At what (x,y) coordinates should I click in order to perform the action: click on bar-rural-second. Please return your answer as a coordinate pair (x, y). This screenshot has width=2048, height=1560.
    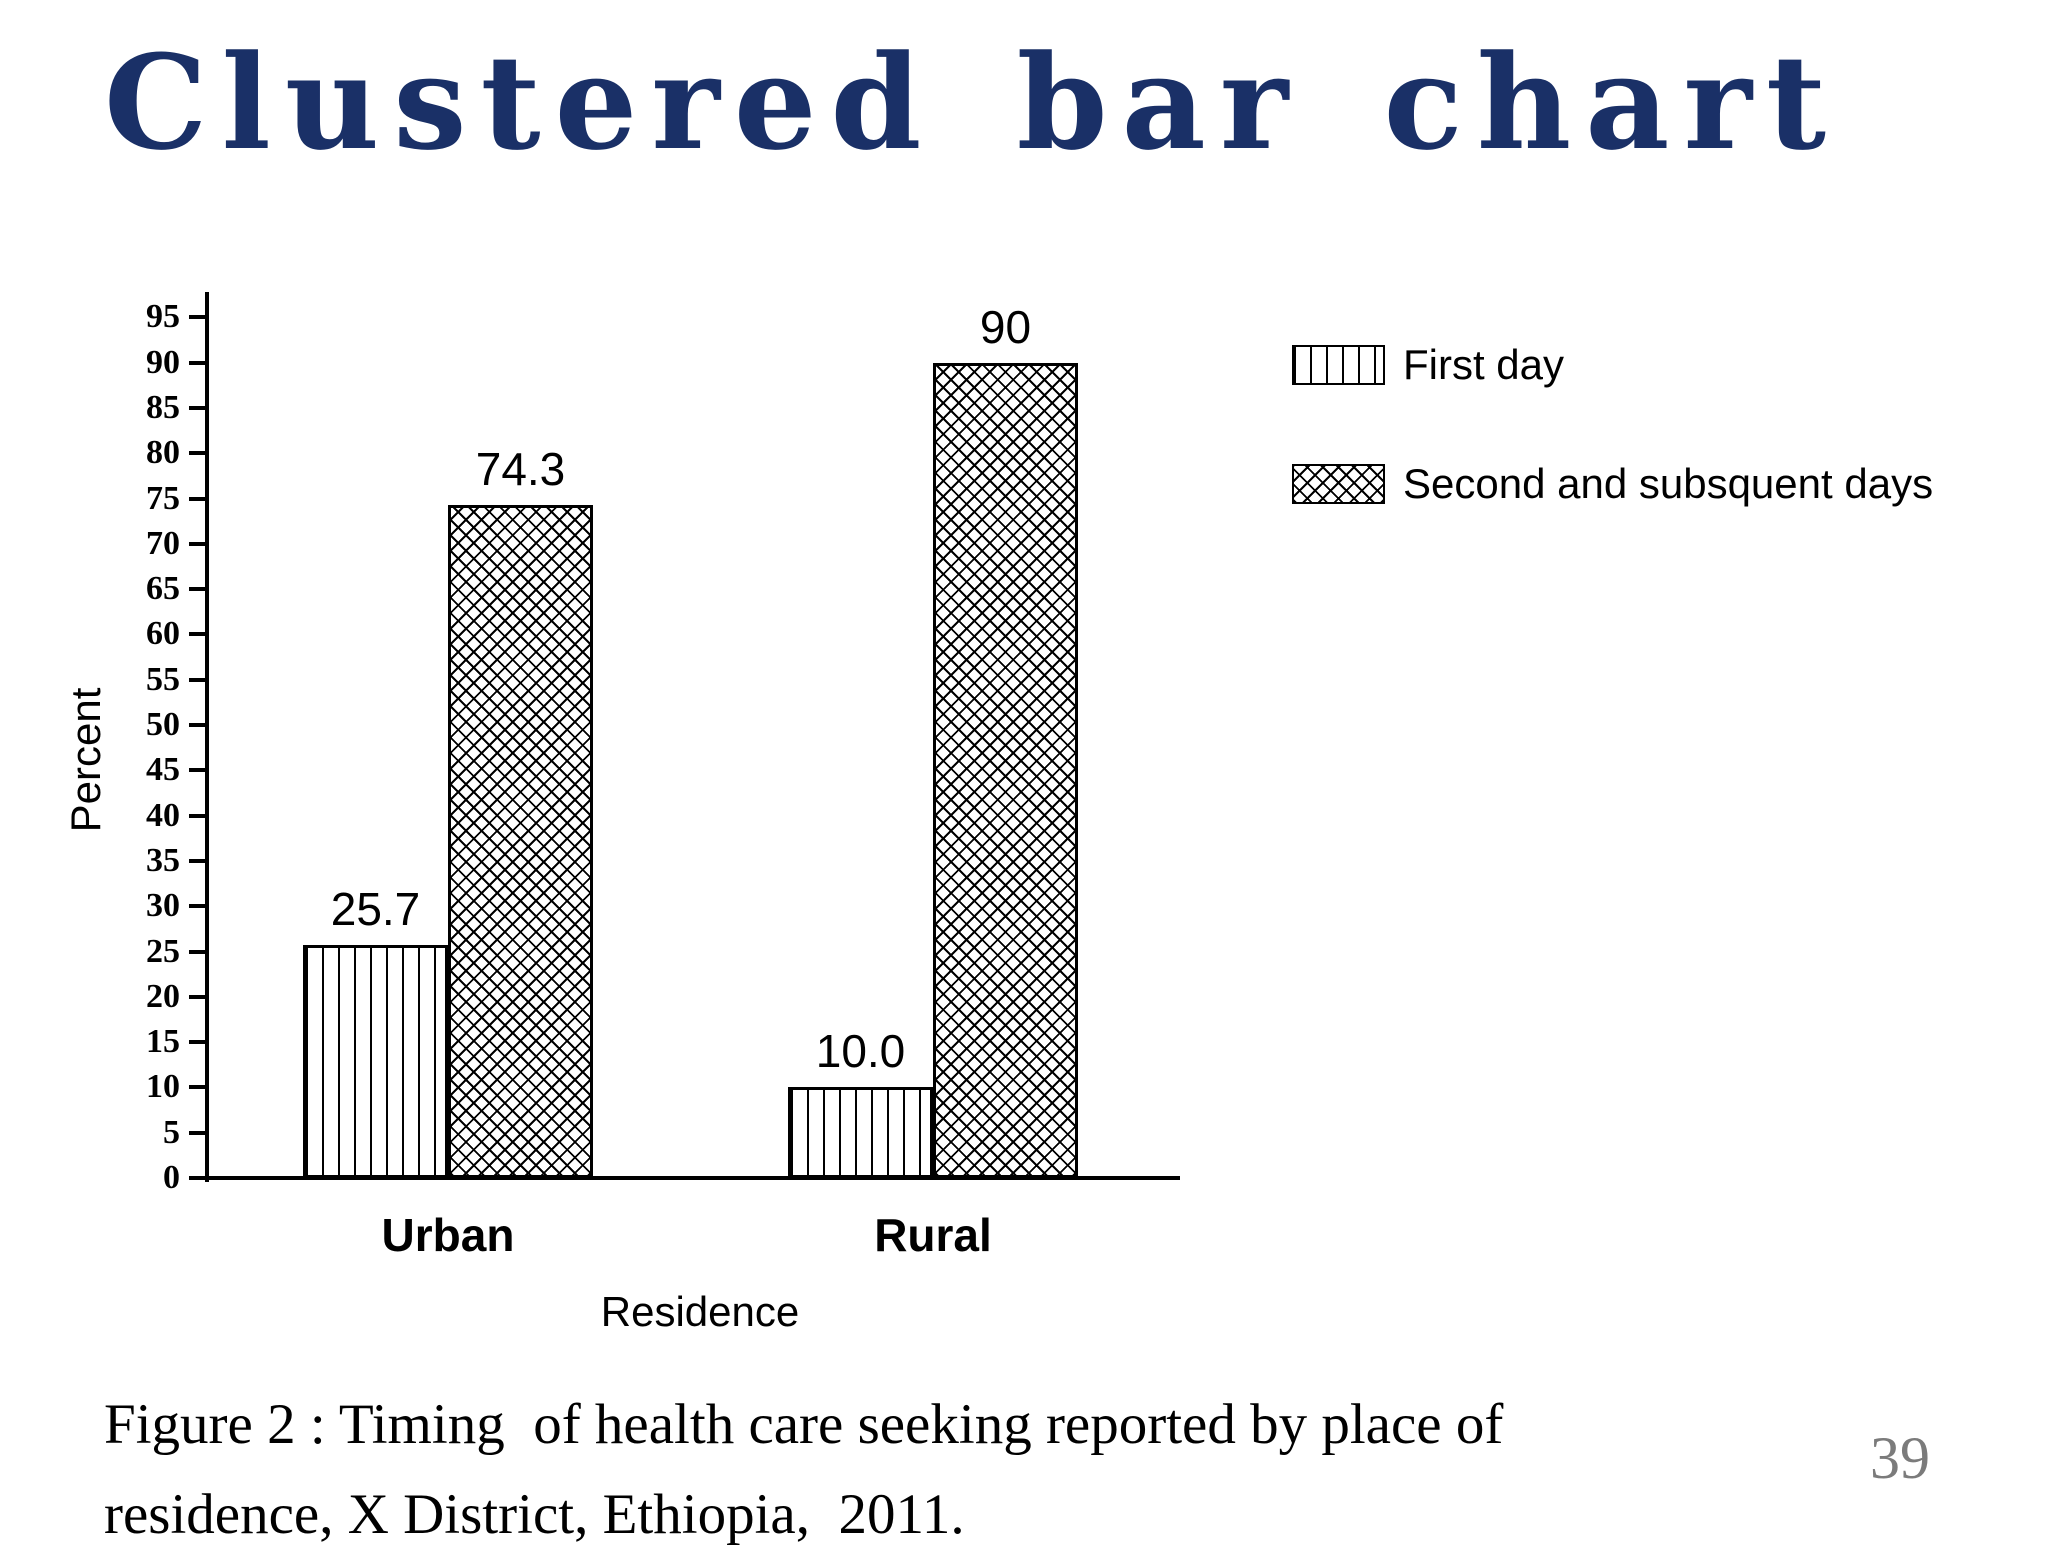
    Looking at the image, I should click on (1005, 770).